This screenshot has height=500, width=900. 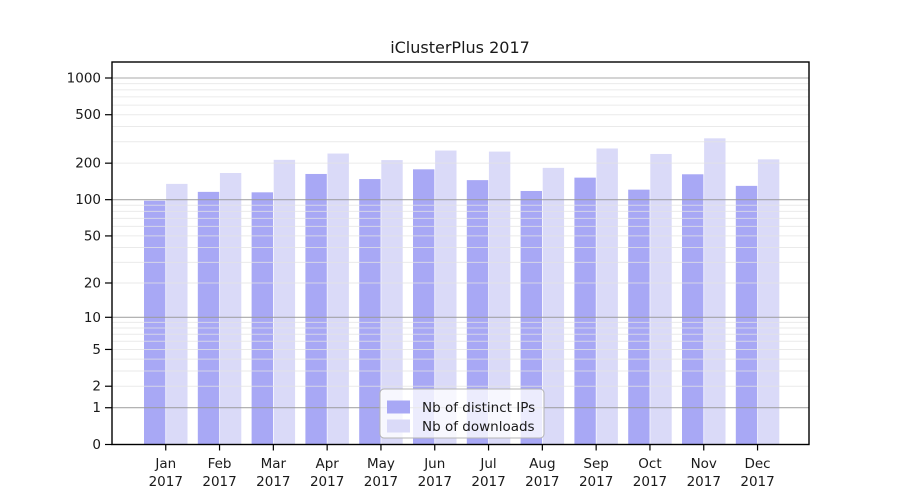 I want to click on bar-distinct-ips-apr, so click(x=316, y=309).